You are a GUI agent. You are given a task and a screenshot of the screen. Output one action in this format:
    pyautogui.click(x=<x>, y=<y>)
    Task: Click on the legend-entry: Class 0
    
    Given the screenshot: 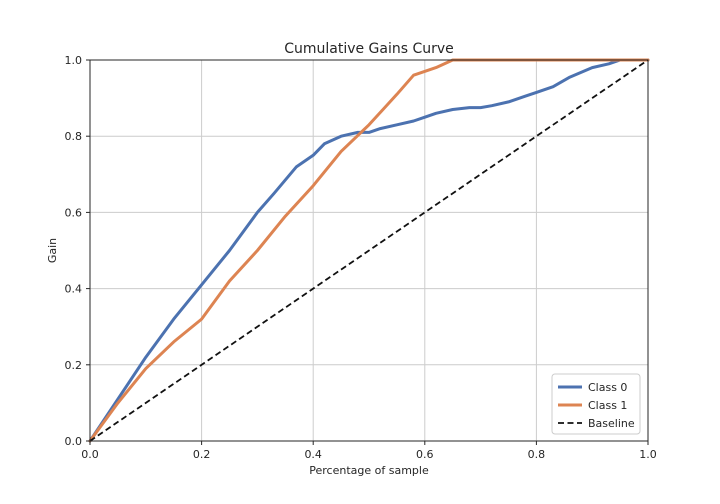 What is the action you would take?
    pyautogui.click(x=607, y=387)
    